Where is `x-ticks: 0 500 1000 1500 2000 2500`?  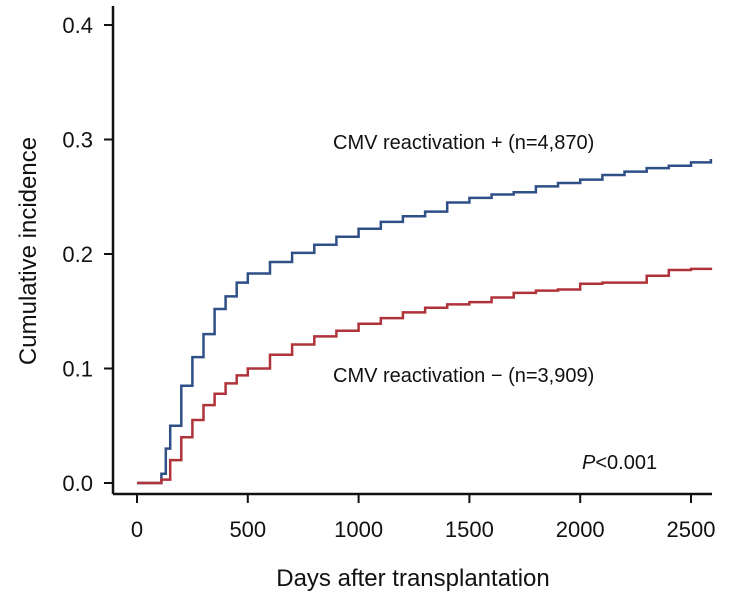
x-ticks: 0 500 1000 1500 2000 2500 is located at coordinates (423, 518).